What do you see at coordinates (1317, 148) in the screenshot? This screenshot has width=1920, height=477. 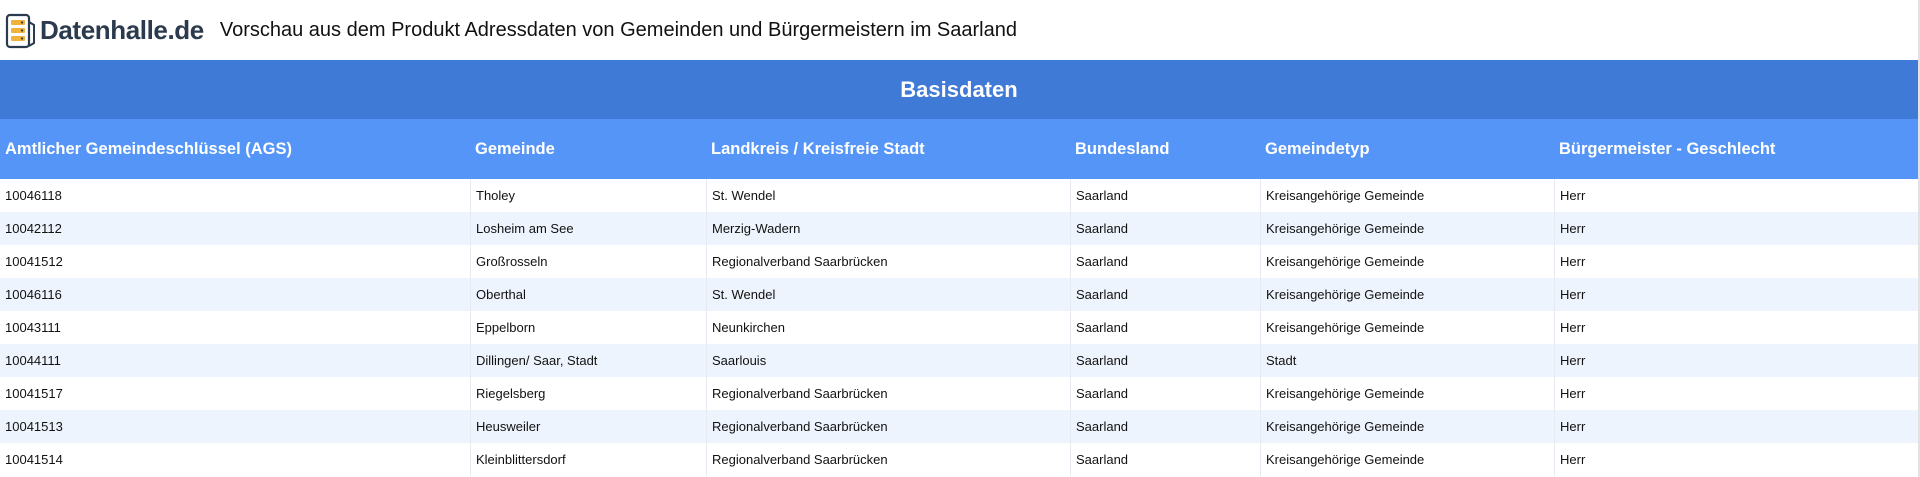 I see `column-header-gemeindetyp: Gemeindetyp` at bounding box center [1317, 148].